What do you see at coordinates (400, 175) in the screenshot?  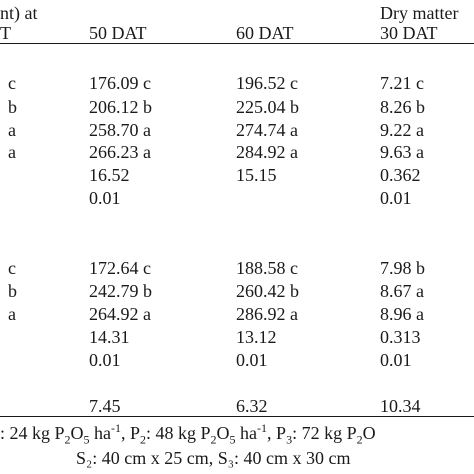 I see `lsd-30-dat: 0.362` at bounding box center [400, 175].